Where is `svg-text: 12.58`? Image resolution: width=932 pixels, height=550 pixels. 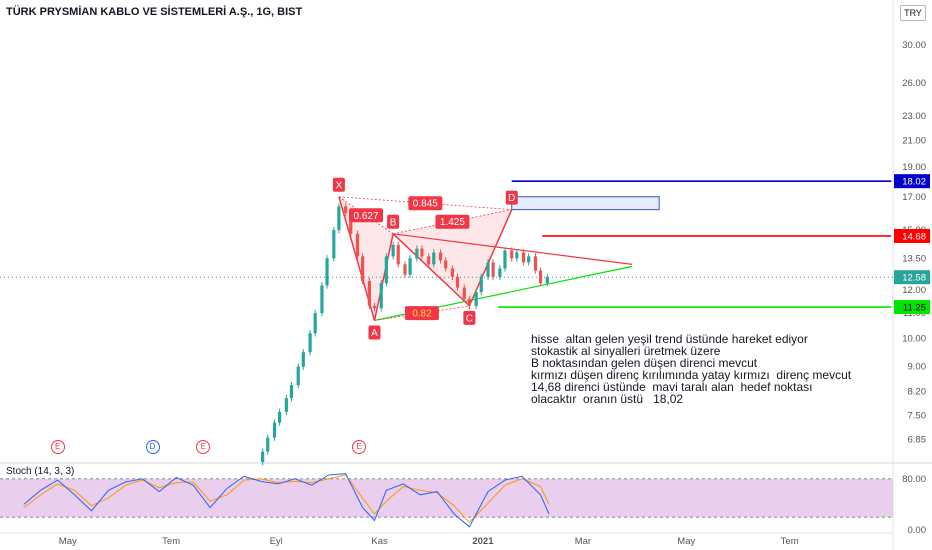
svg-text: 12.58 is located at coordinates (914, 278).